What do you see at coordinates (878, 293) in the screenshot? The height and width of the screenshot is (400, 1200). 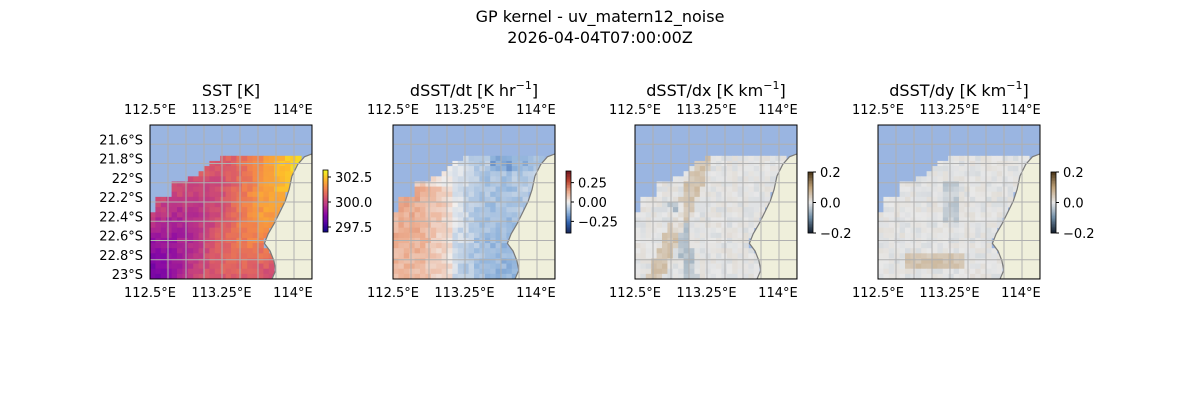 I see `x-tick-label-bottom: 112.5°E` at bounding box center [878, 293].